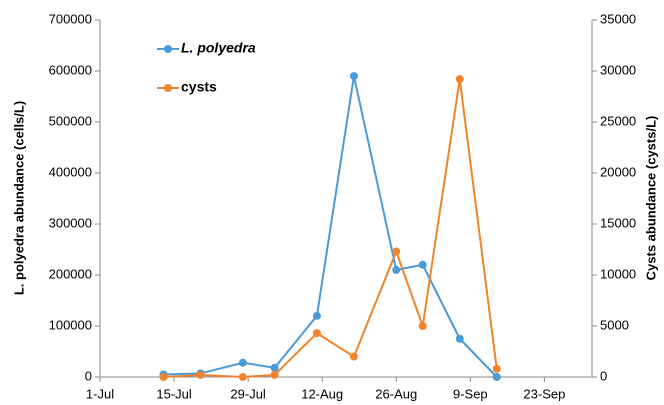  I want to click on x-tick-label: 1-Jul, so click(100, 393).